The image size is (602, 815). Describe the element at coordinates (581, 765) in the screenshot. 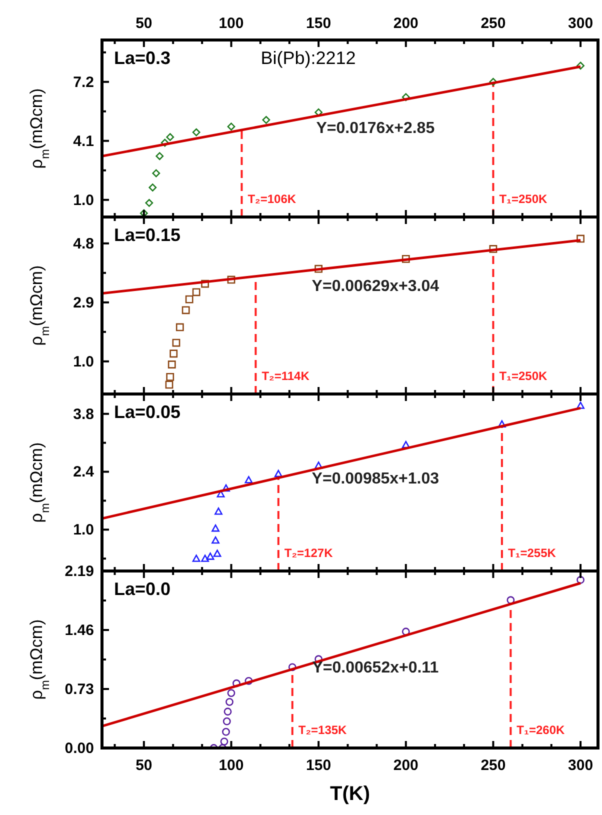

I see `x-tick-label: 300` at that location.